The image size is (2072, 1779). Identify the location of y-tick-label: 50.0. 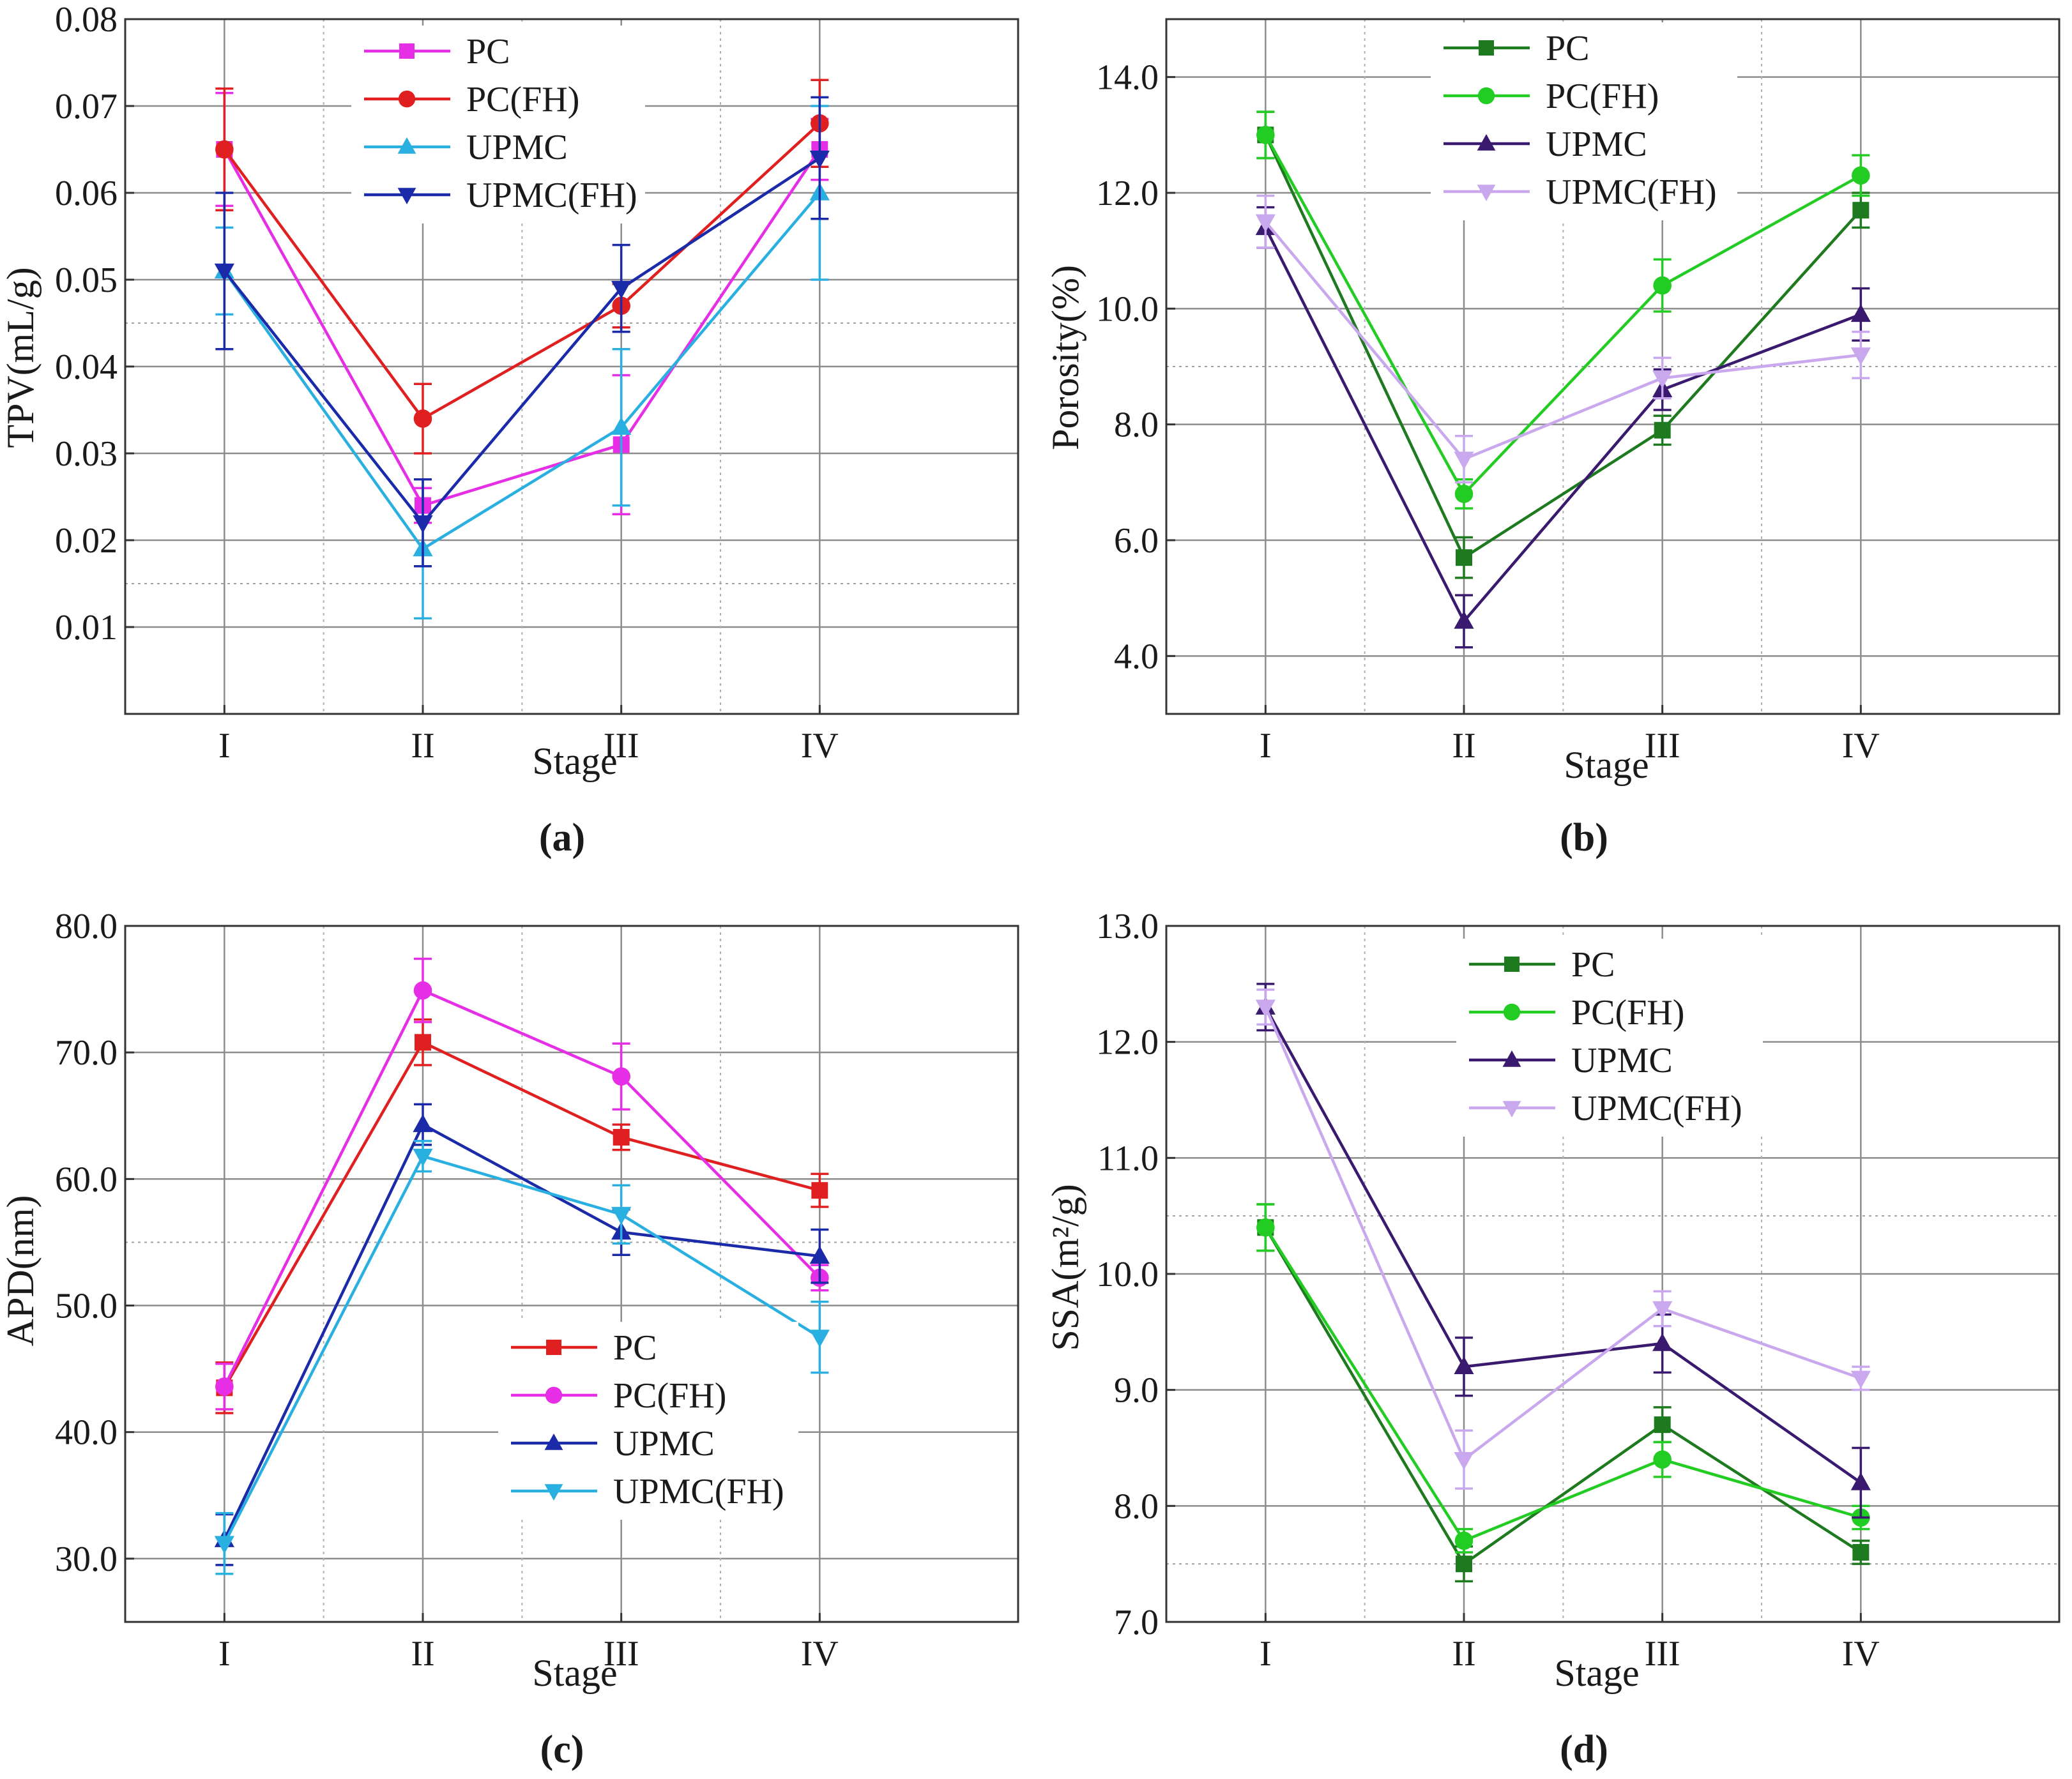
(86, 1306).